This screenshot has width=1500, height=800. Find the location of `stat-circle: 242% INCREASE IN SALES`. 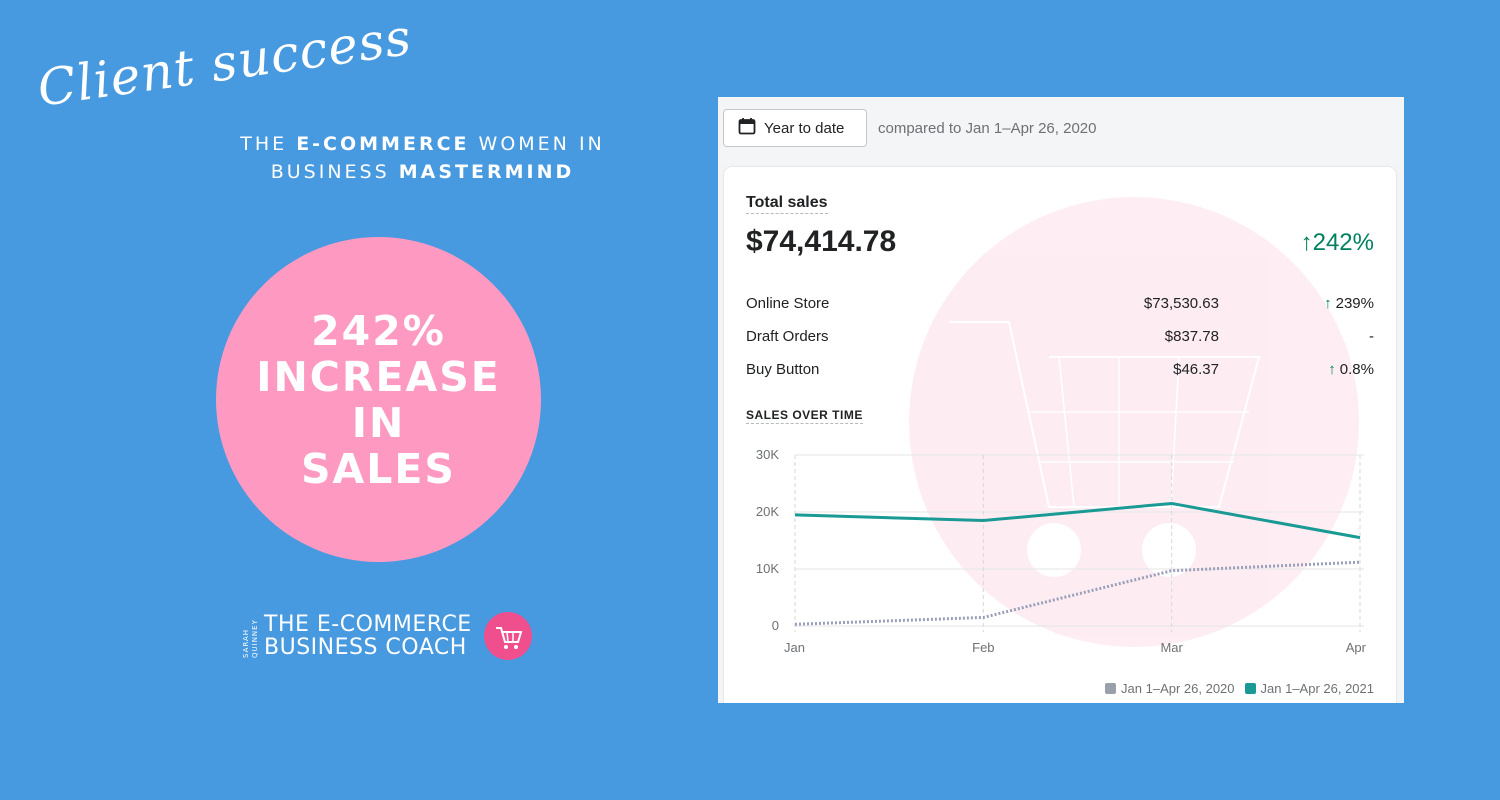

stat-circle: 242% INCREASE IN SALES is located at coordinates (378, 399).